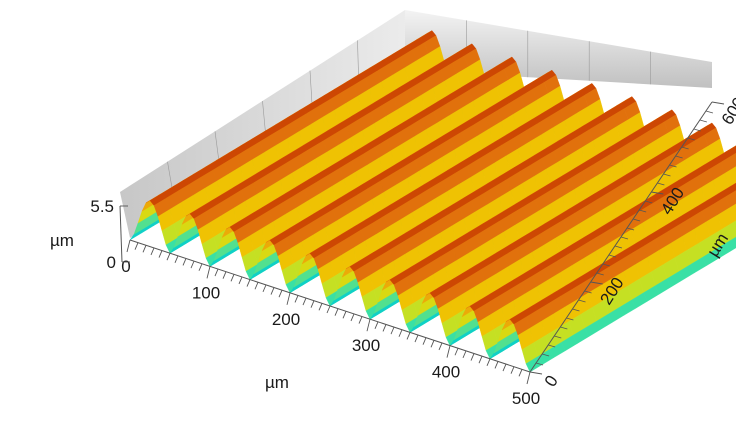 Image resolution: width=736 pixels, height=423 pixels. What do you see at coordinates (102, 206) in the screenshot?
I see `z-axis-tick-label: 5.5` at bounding box center [102, 206].